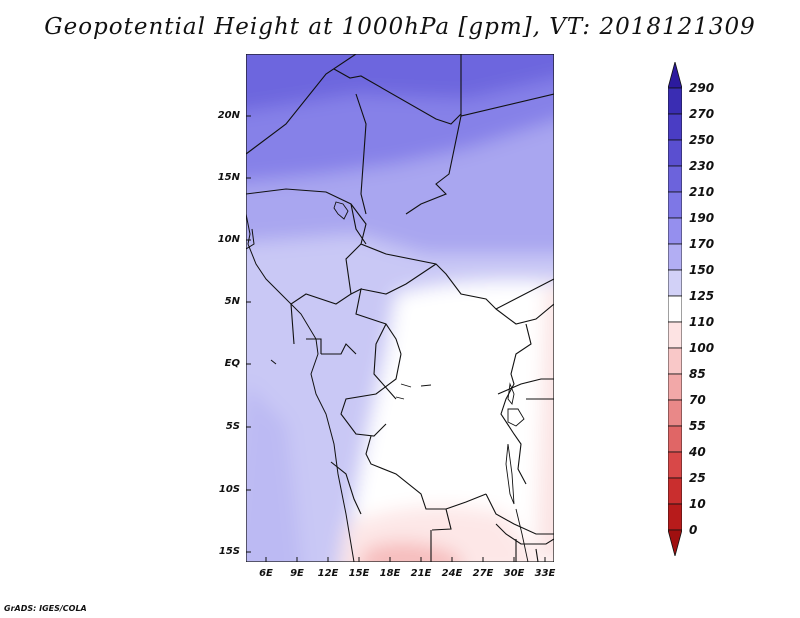 The image size is (800, 618). Describe the element at coordinates (702, 348) in the screenshot. I see `colorbar-label: 100` at that location.